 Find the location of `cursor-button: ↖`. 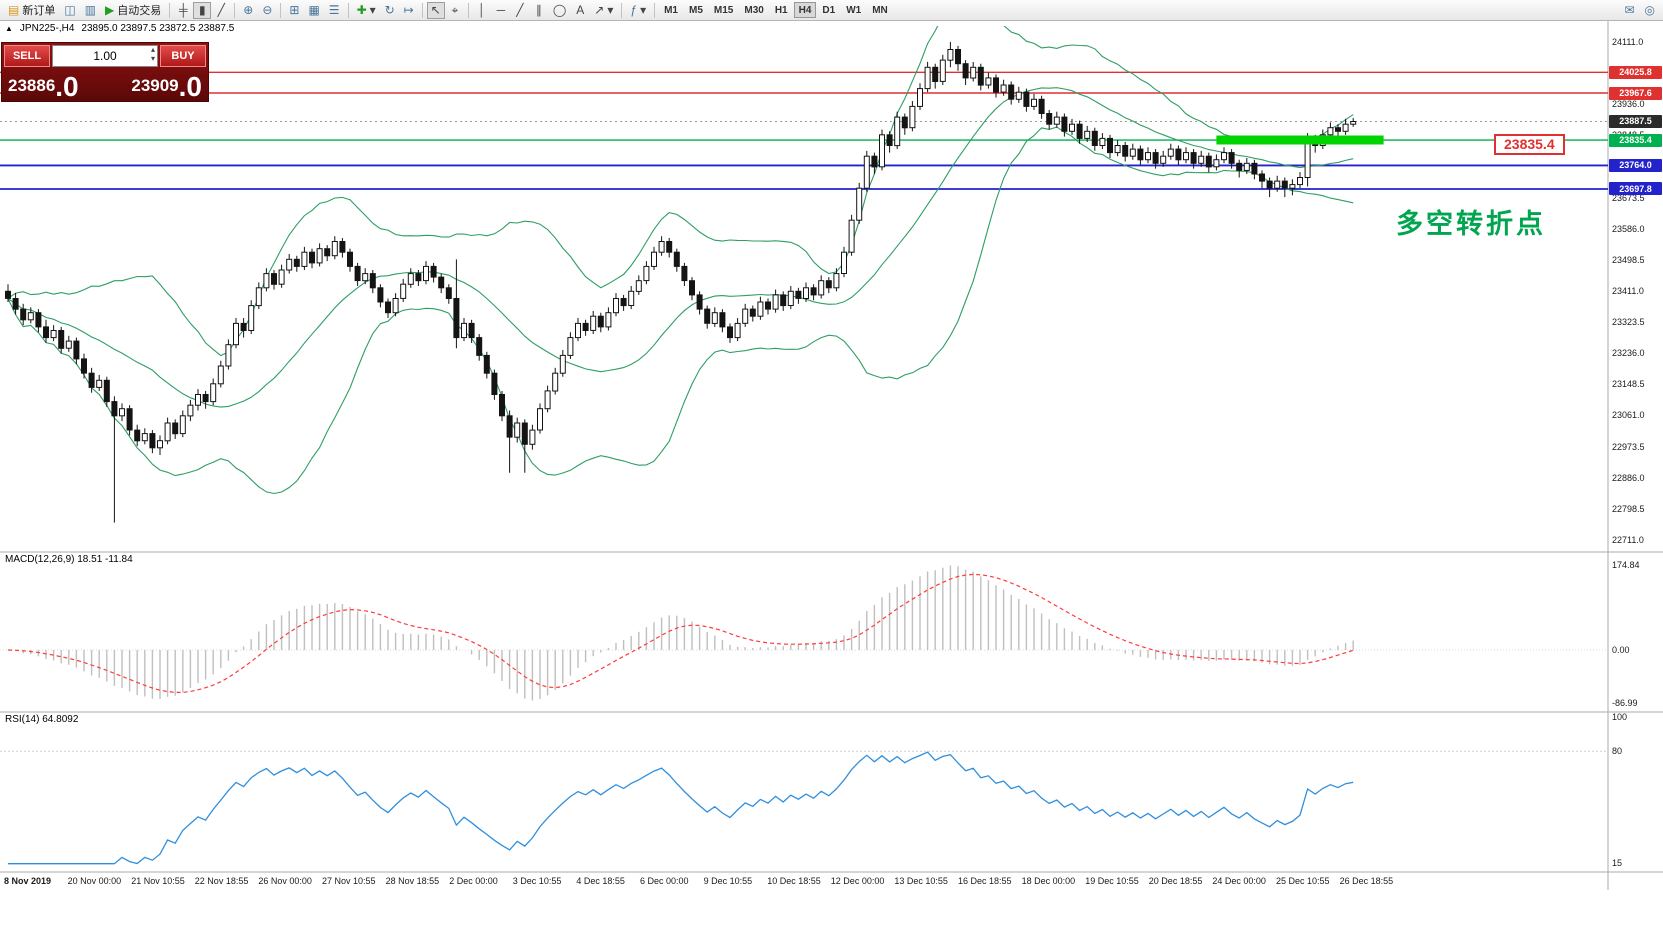

cursor-button: ↖ is located at coordinates (435, 10).